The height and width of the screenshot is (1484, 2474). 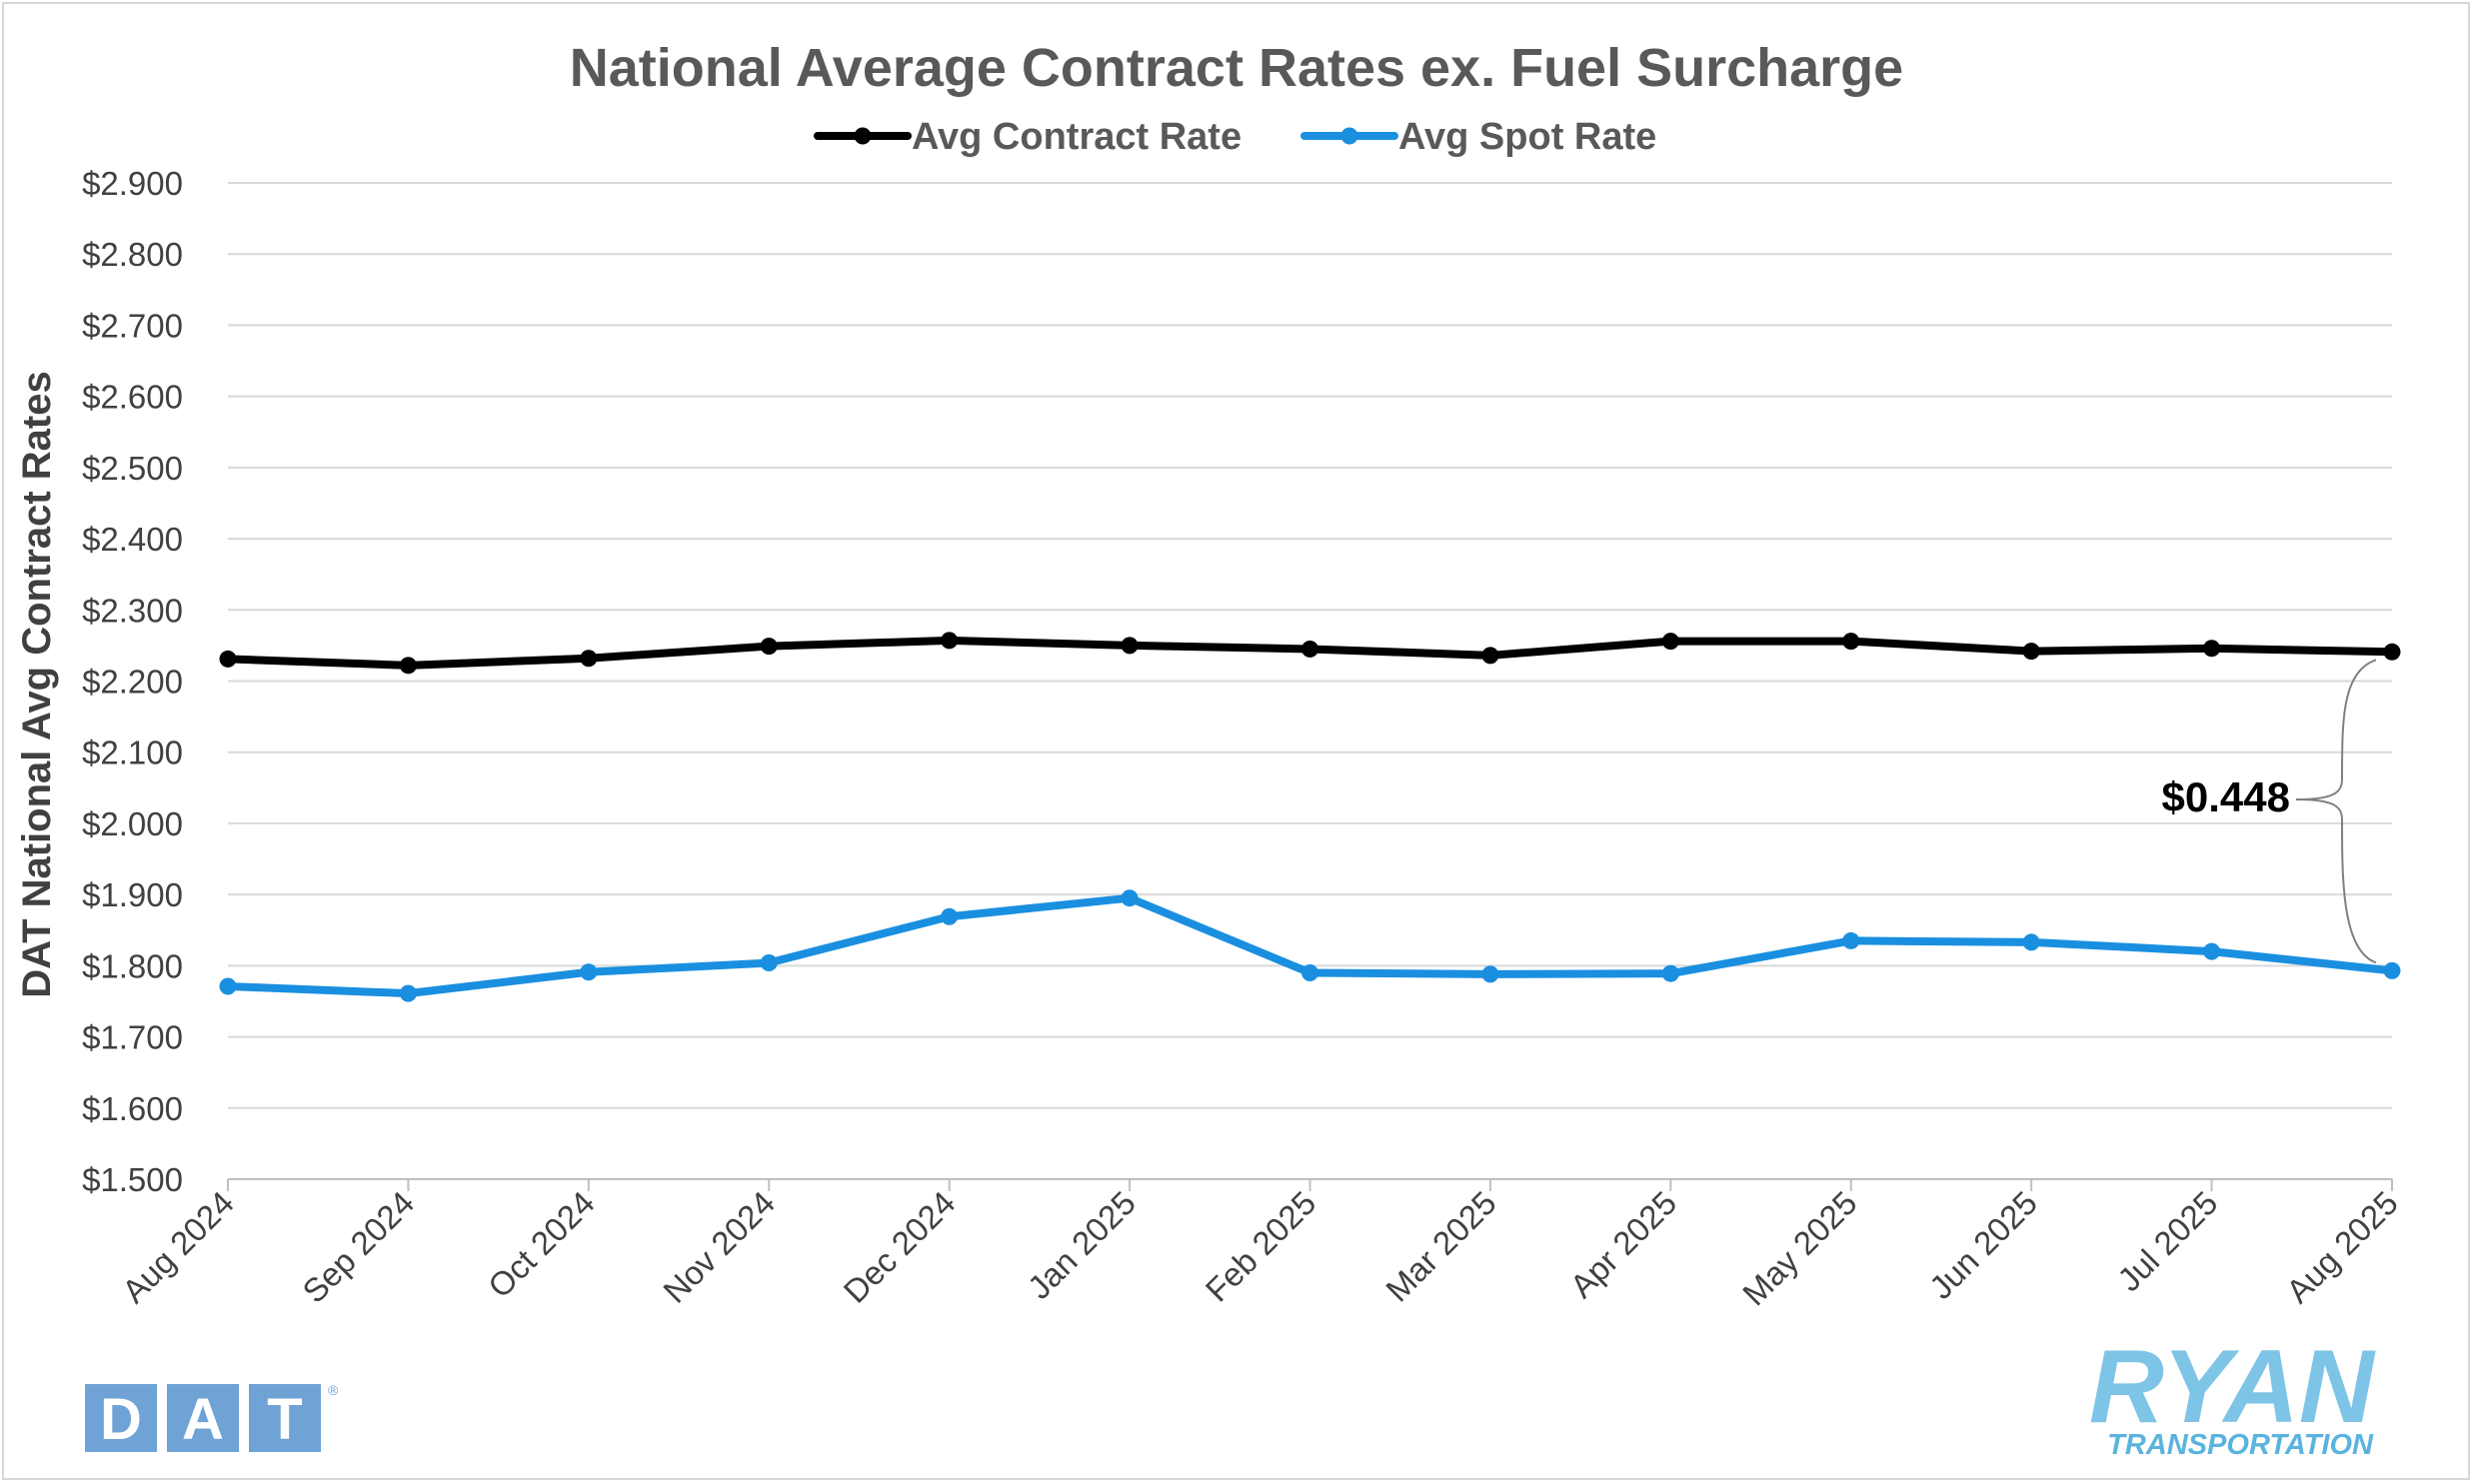 What do you see at coordinates (1076, 137) in the screenshot?
I see `legend-label: Avg Contract Rate` at bounding box center [1076, 137].